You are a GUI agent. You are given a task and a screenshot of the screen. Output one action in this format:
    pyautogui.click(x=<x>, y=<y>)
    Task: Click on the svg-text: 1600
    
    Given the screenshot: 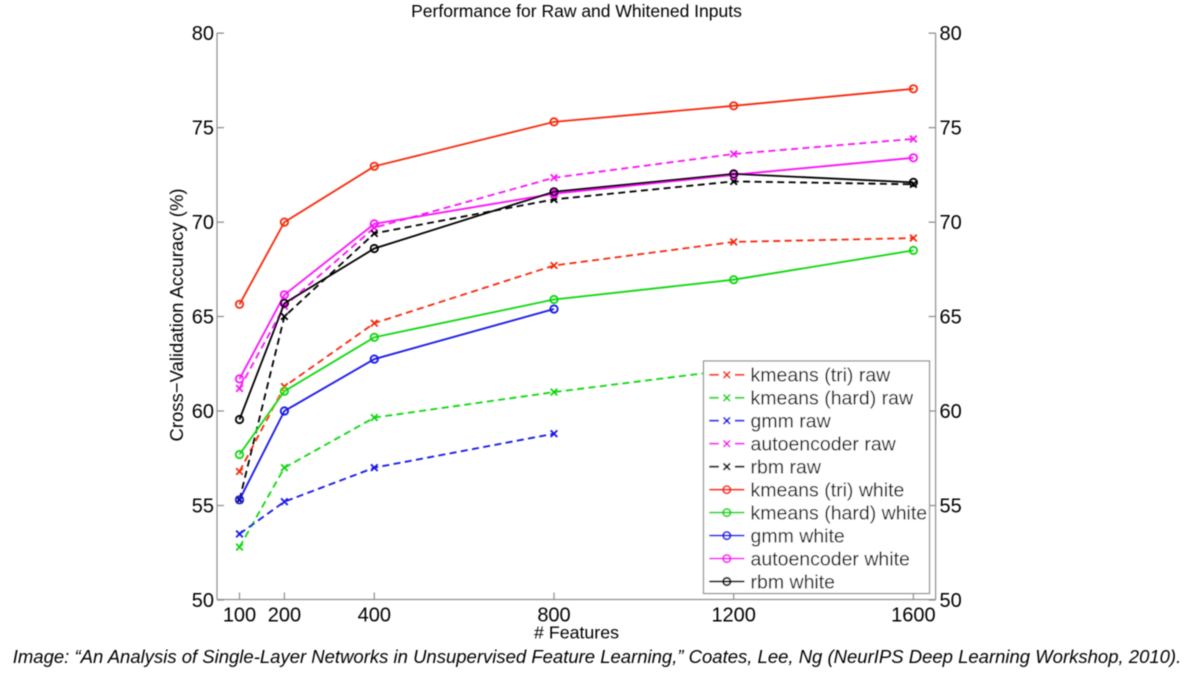 What is the action you would take?
    pyautogui.click(x=913, y=615)
    